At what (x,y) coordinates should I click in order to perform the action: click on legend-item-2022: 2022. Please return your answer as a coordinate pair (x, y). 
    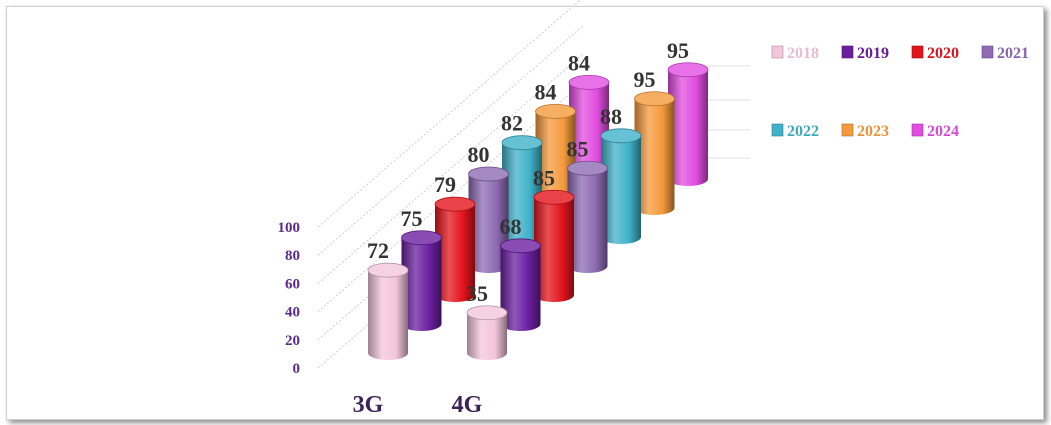
    Looking at the image, I should click on (795, 131).